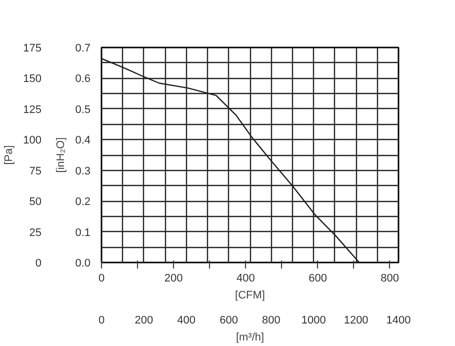 This screenshot has height=346, width=455. What do you see at coordinates (313, 320) in the screenshot?
I see `x2-tick-label: 1000` at bounding box center [313, 320].